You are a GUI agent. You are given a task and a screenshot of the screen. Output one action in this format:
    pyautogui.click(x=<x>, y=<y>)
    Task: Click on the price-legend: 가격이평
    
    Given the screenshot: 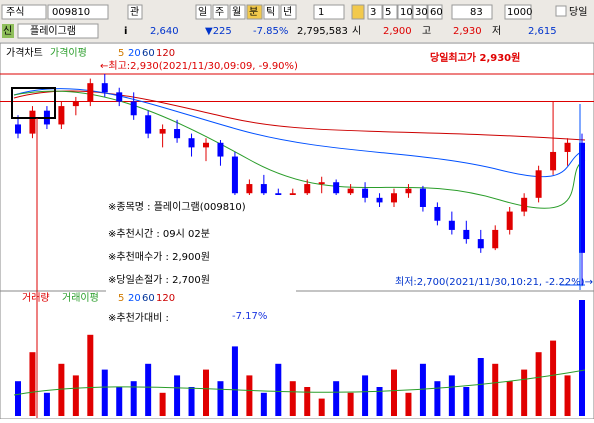 What is the action you would take?
    pyautogui.click(x=68, y=52)
    